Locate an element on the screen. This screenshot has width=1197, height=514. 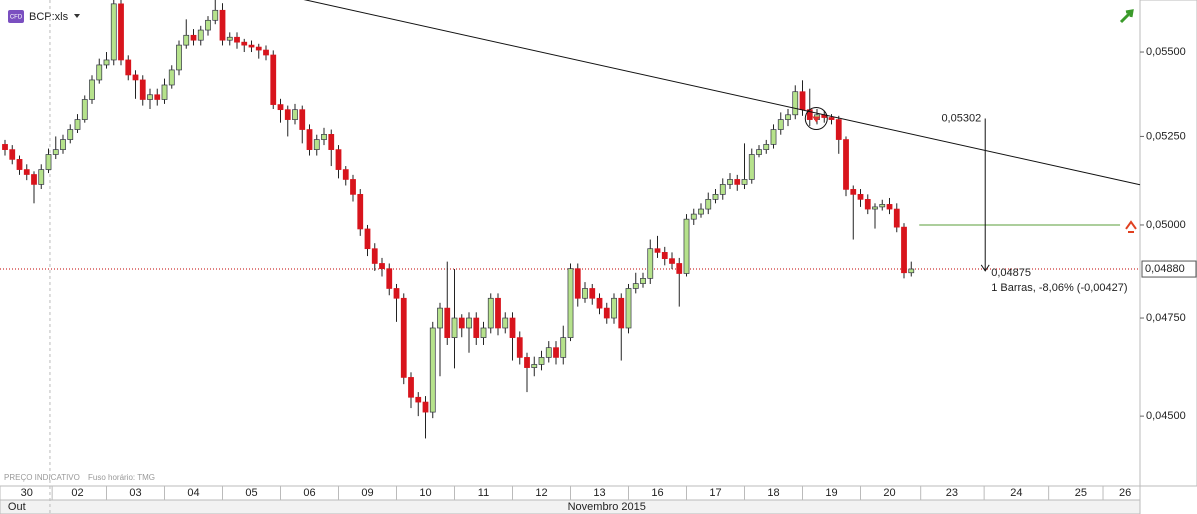
y-tick-label: 0,04750 is located at coordinates (1166, 318).